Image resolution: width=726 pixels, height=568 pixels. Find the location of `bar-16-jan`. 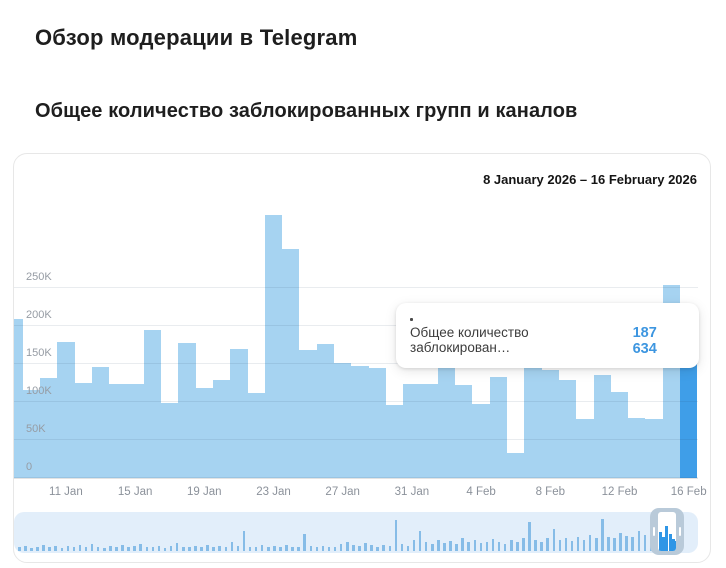

bar-16-jan is located at coordinates (152, 403).